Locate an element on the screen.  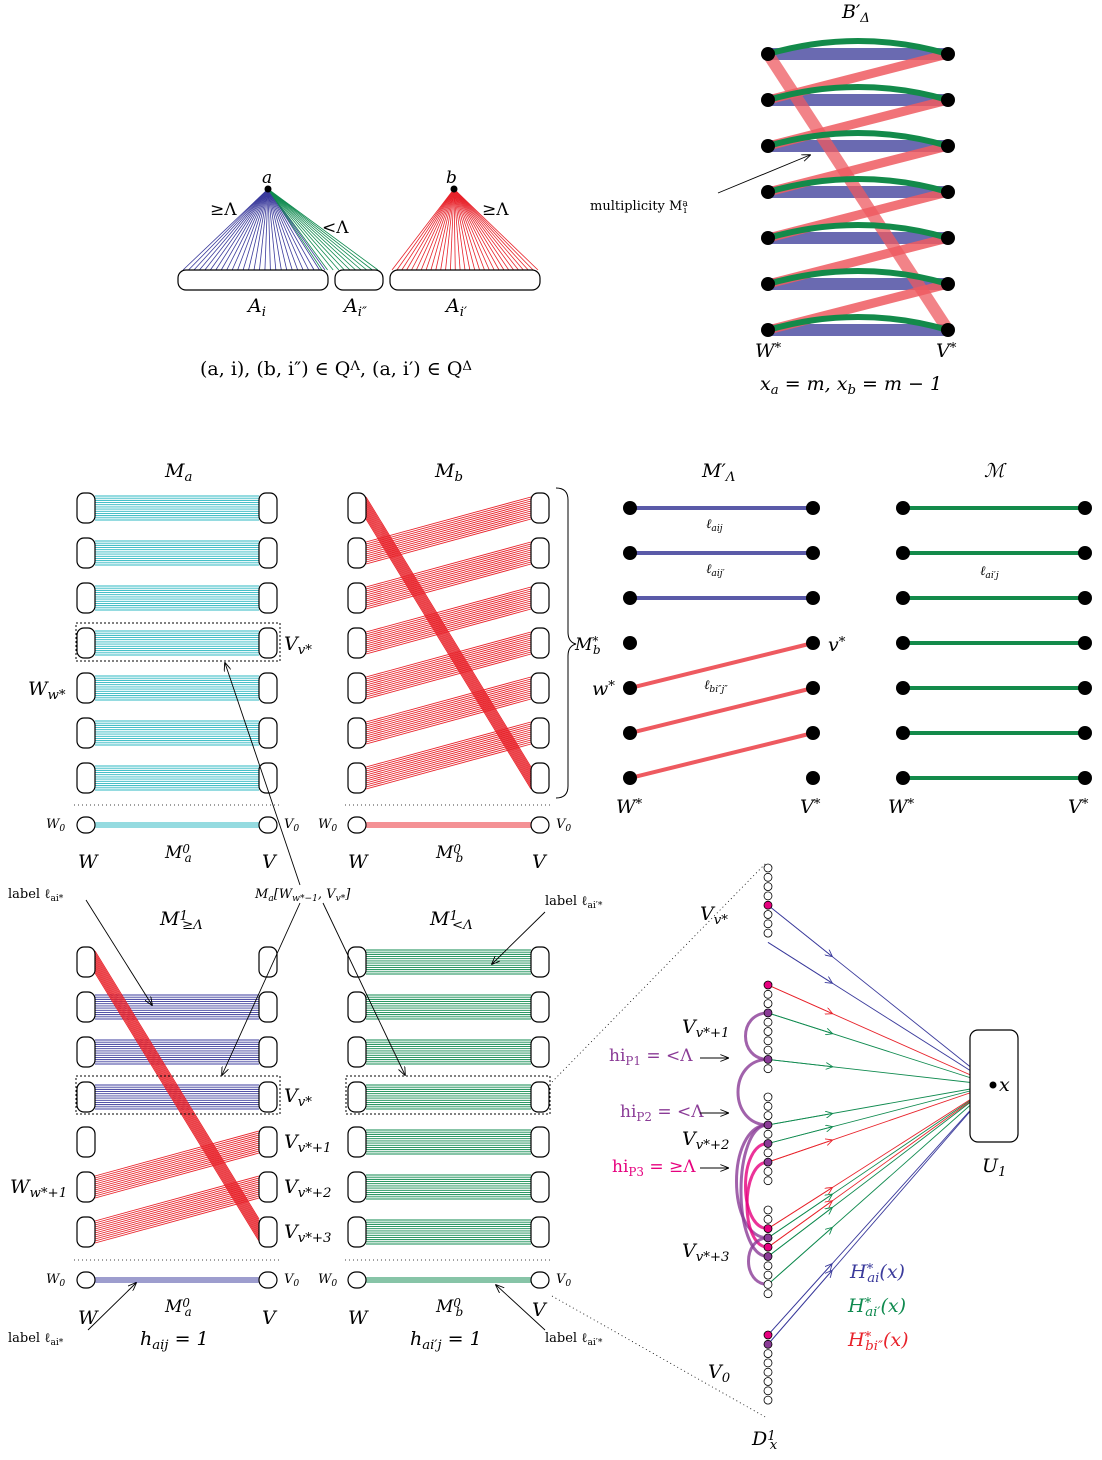
m-cal-panel: ℳ ℓai′j W* V* is located at coordinates (990, 639).